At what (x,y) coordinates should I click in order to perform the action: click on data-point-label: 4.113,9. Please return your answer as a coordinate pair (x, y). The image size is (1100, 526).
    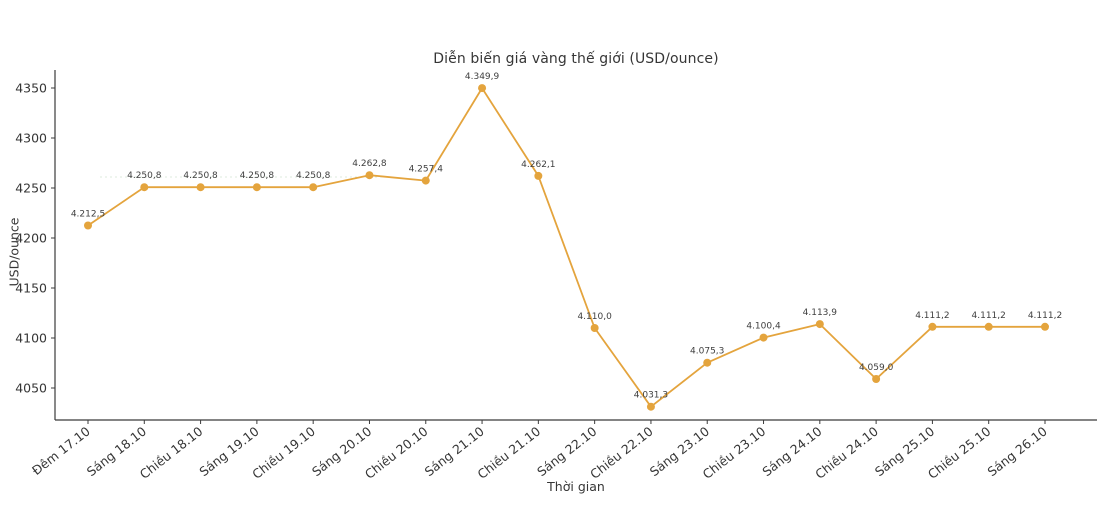
    Looking at the image, I should click on (820, 313).